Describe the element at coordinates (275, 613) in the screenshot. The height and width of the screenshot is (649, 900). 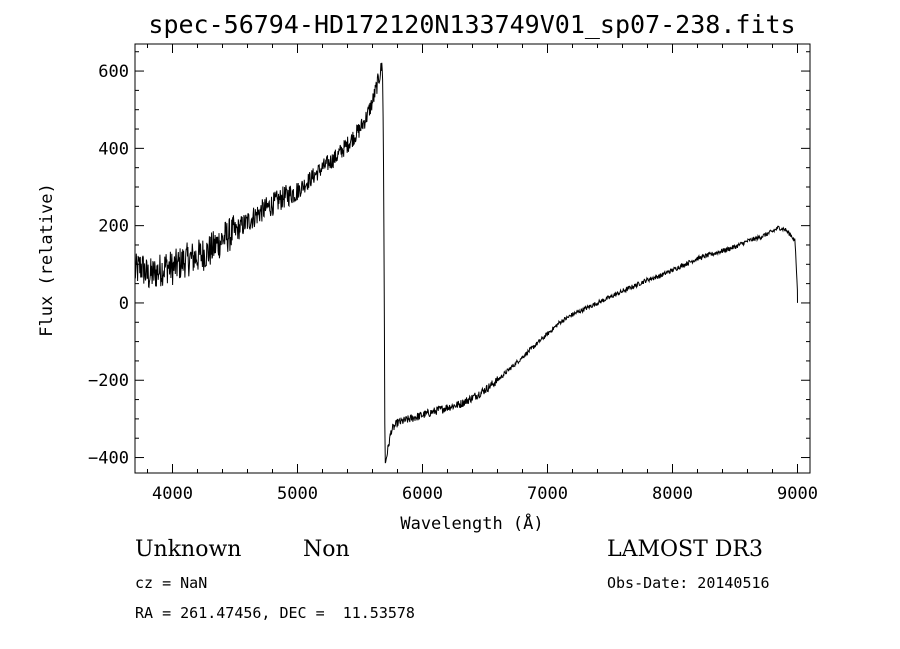
I see `coordinates: RA = 261.47456, DEC = 11.53578` at that location.